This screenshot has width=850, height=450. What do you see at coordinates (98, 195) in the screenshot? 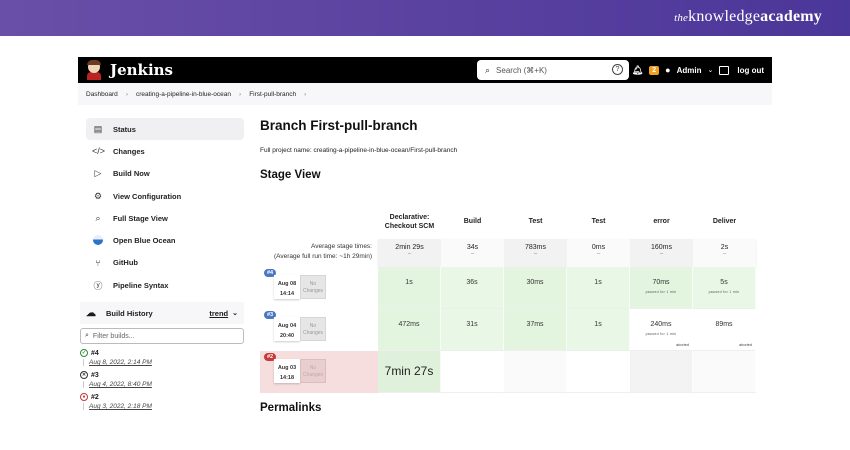
I see `gear-icon: ⚙` at bounding box center [98, 195].